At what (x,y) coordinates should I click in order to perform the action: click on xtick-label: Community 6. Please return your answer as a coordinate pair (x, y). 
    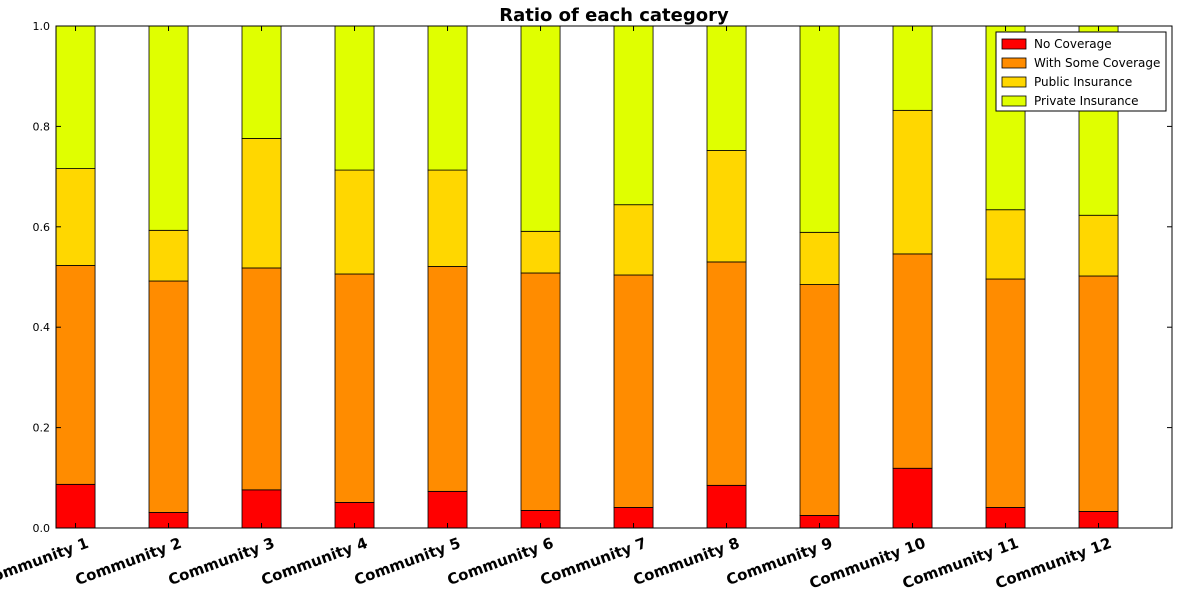
    Looking at the image, I should click on (500, 561).